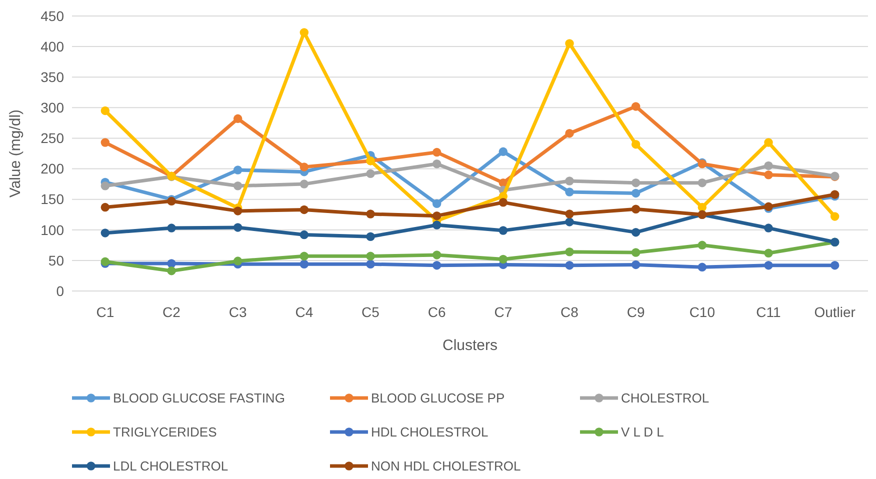 The width and height of the screenshot is (876, 479). I want to click on y-tick-label: 300, so click(52, 108).